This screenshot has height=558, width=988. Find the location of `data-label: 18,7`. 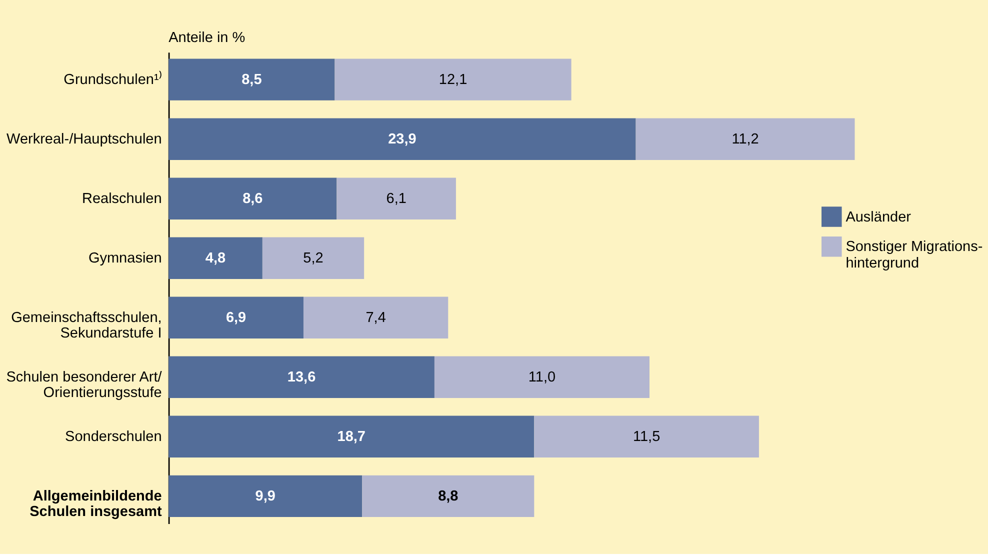

data-label: 18,7 is located at coordinates (351, 437).